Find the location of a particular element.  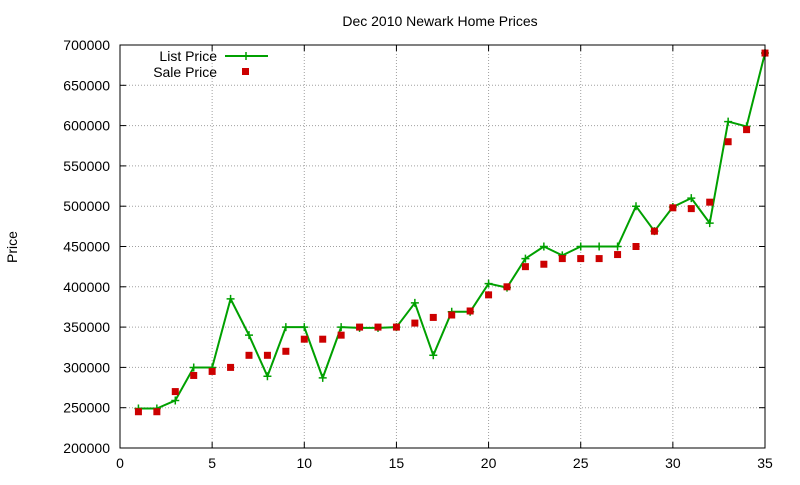

x-tick-label: 15 is located at coordinates (397, 463).